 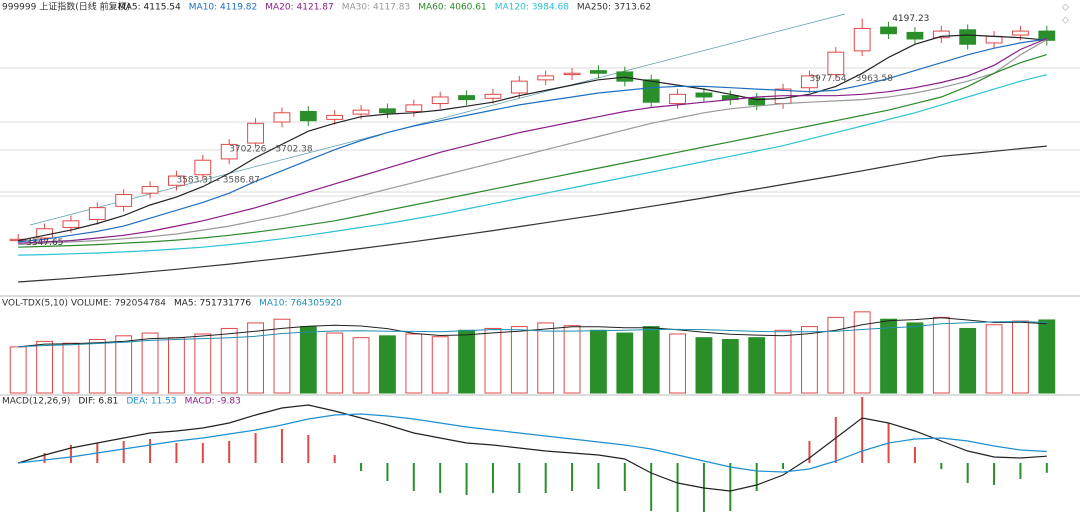 What do you see at coordinates (151, 402) in the screenshot?
I see `legend-item: DEA: 11.53` at bounding box center [151, 402].